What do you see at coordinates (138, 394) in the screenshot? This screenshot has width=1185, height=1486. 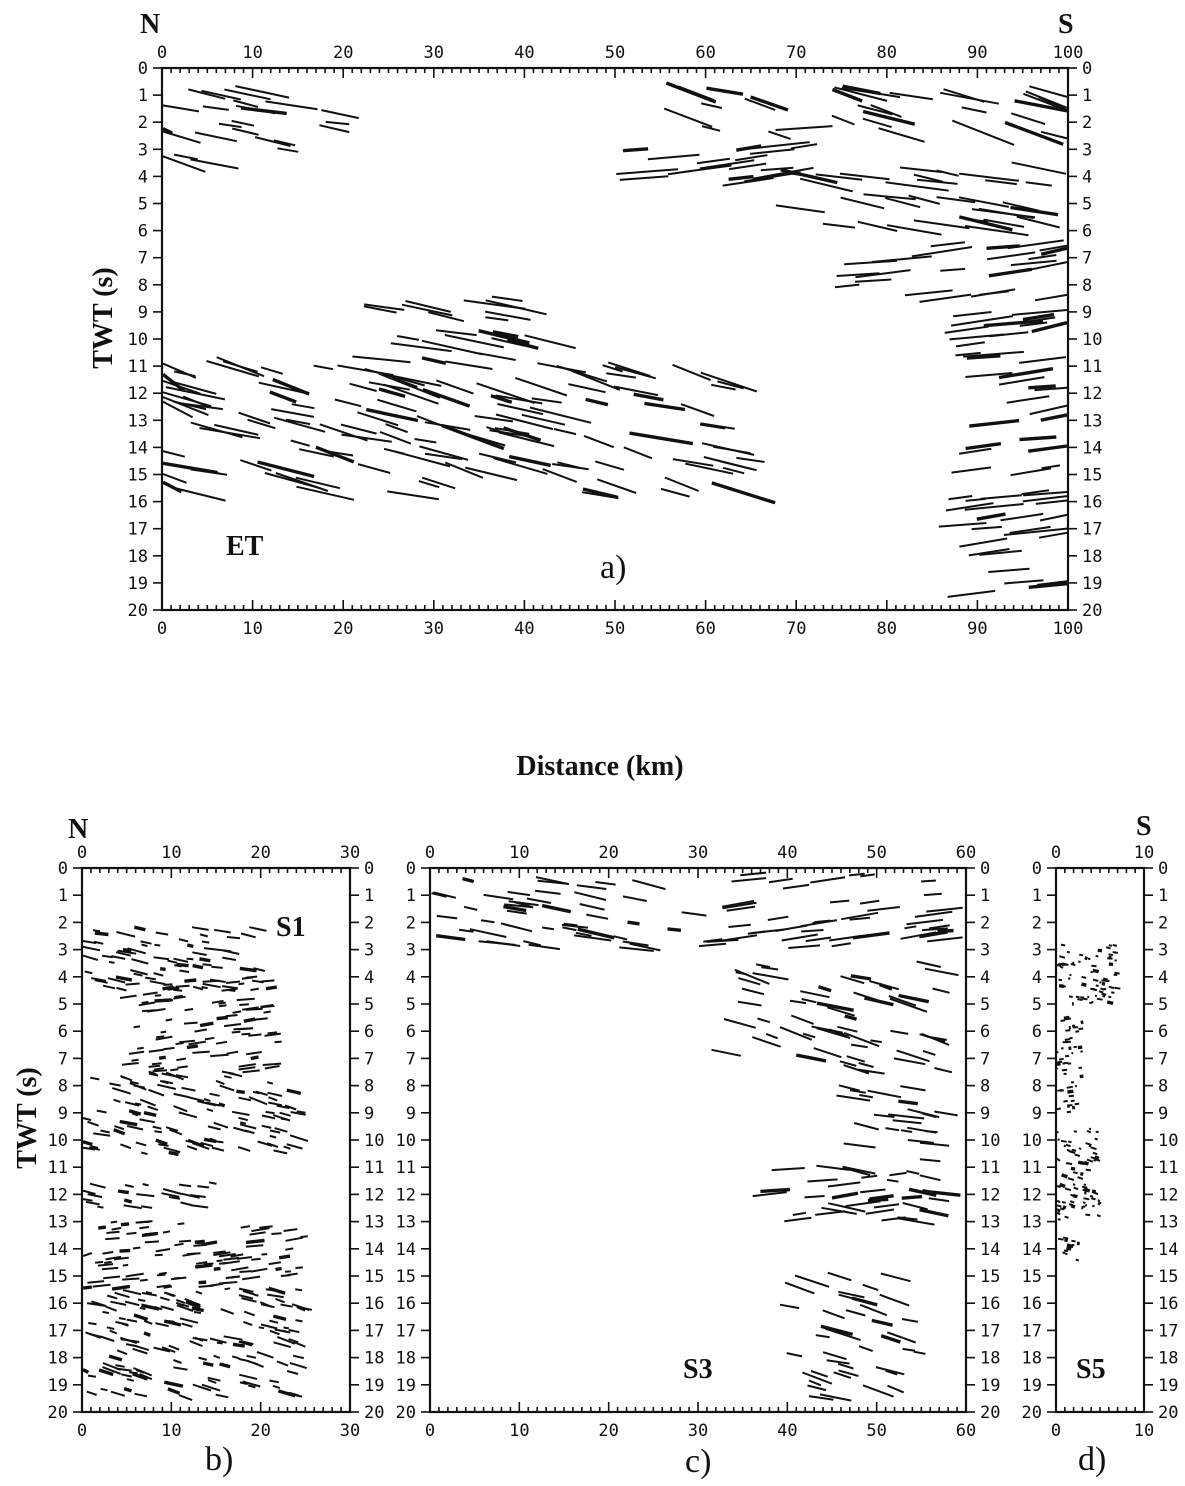 I see `y-tick-label-left: 12` at bounding box center [138, 394].